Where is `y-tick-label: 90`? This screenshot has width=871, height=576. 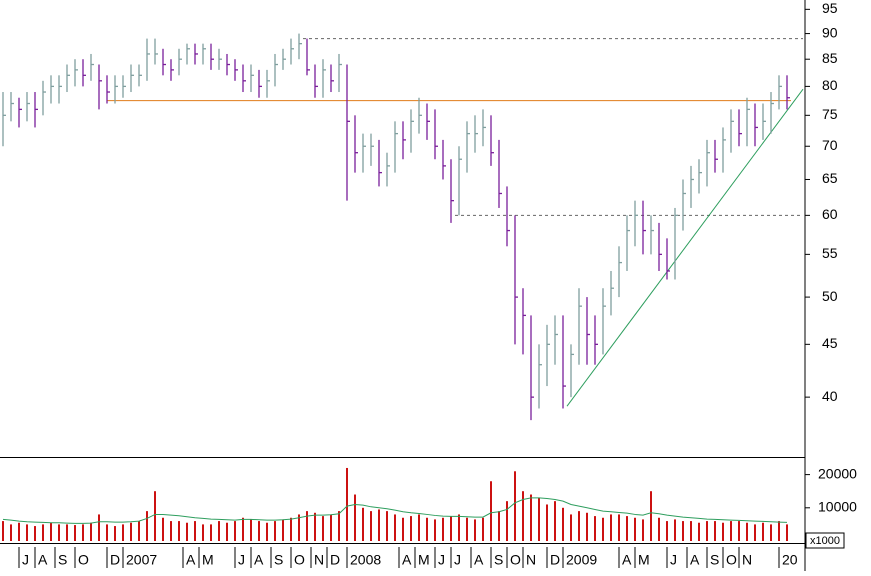
y-tick-label: 90 is located at coordinates (830, 32).